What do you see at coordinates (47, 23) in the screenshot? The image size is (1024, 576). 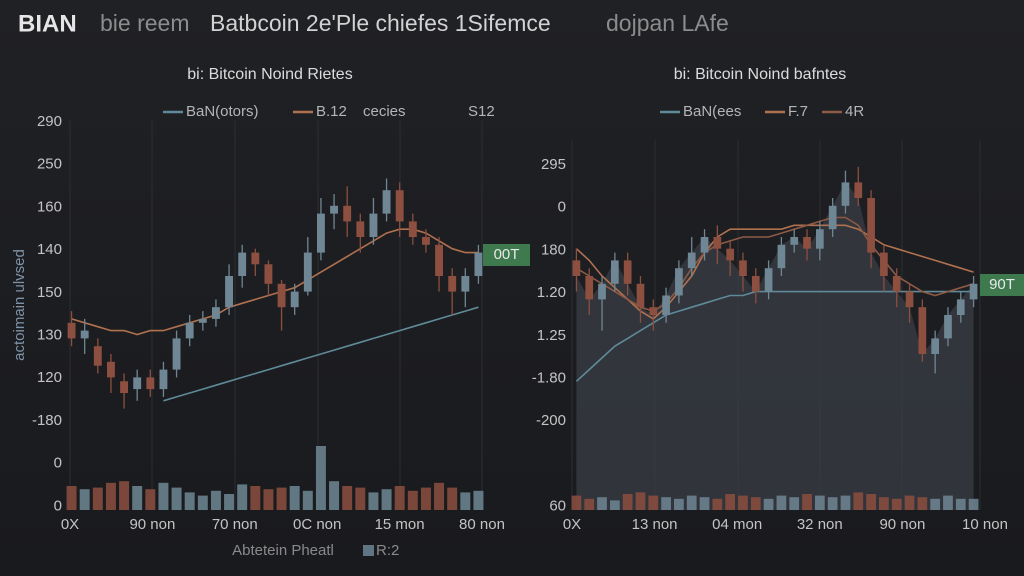 I see `brand: BIAN` at bounding box center [47, 23].